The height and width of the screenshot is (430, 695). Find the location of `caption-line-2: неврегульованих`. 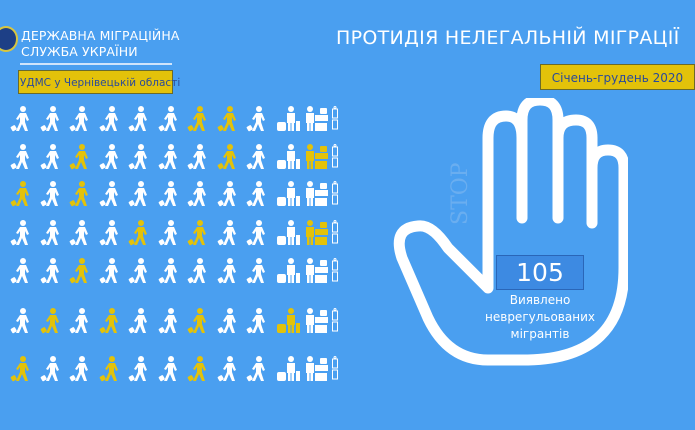

caption-line-2: неврегульованих is located at coordinates (540, 317).